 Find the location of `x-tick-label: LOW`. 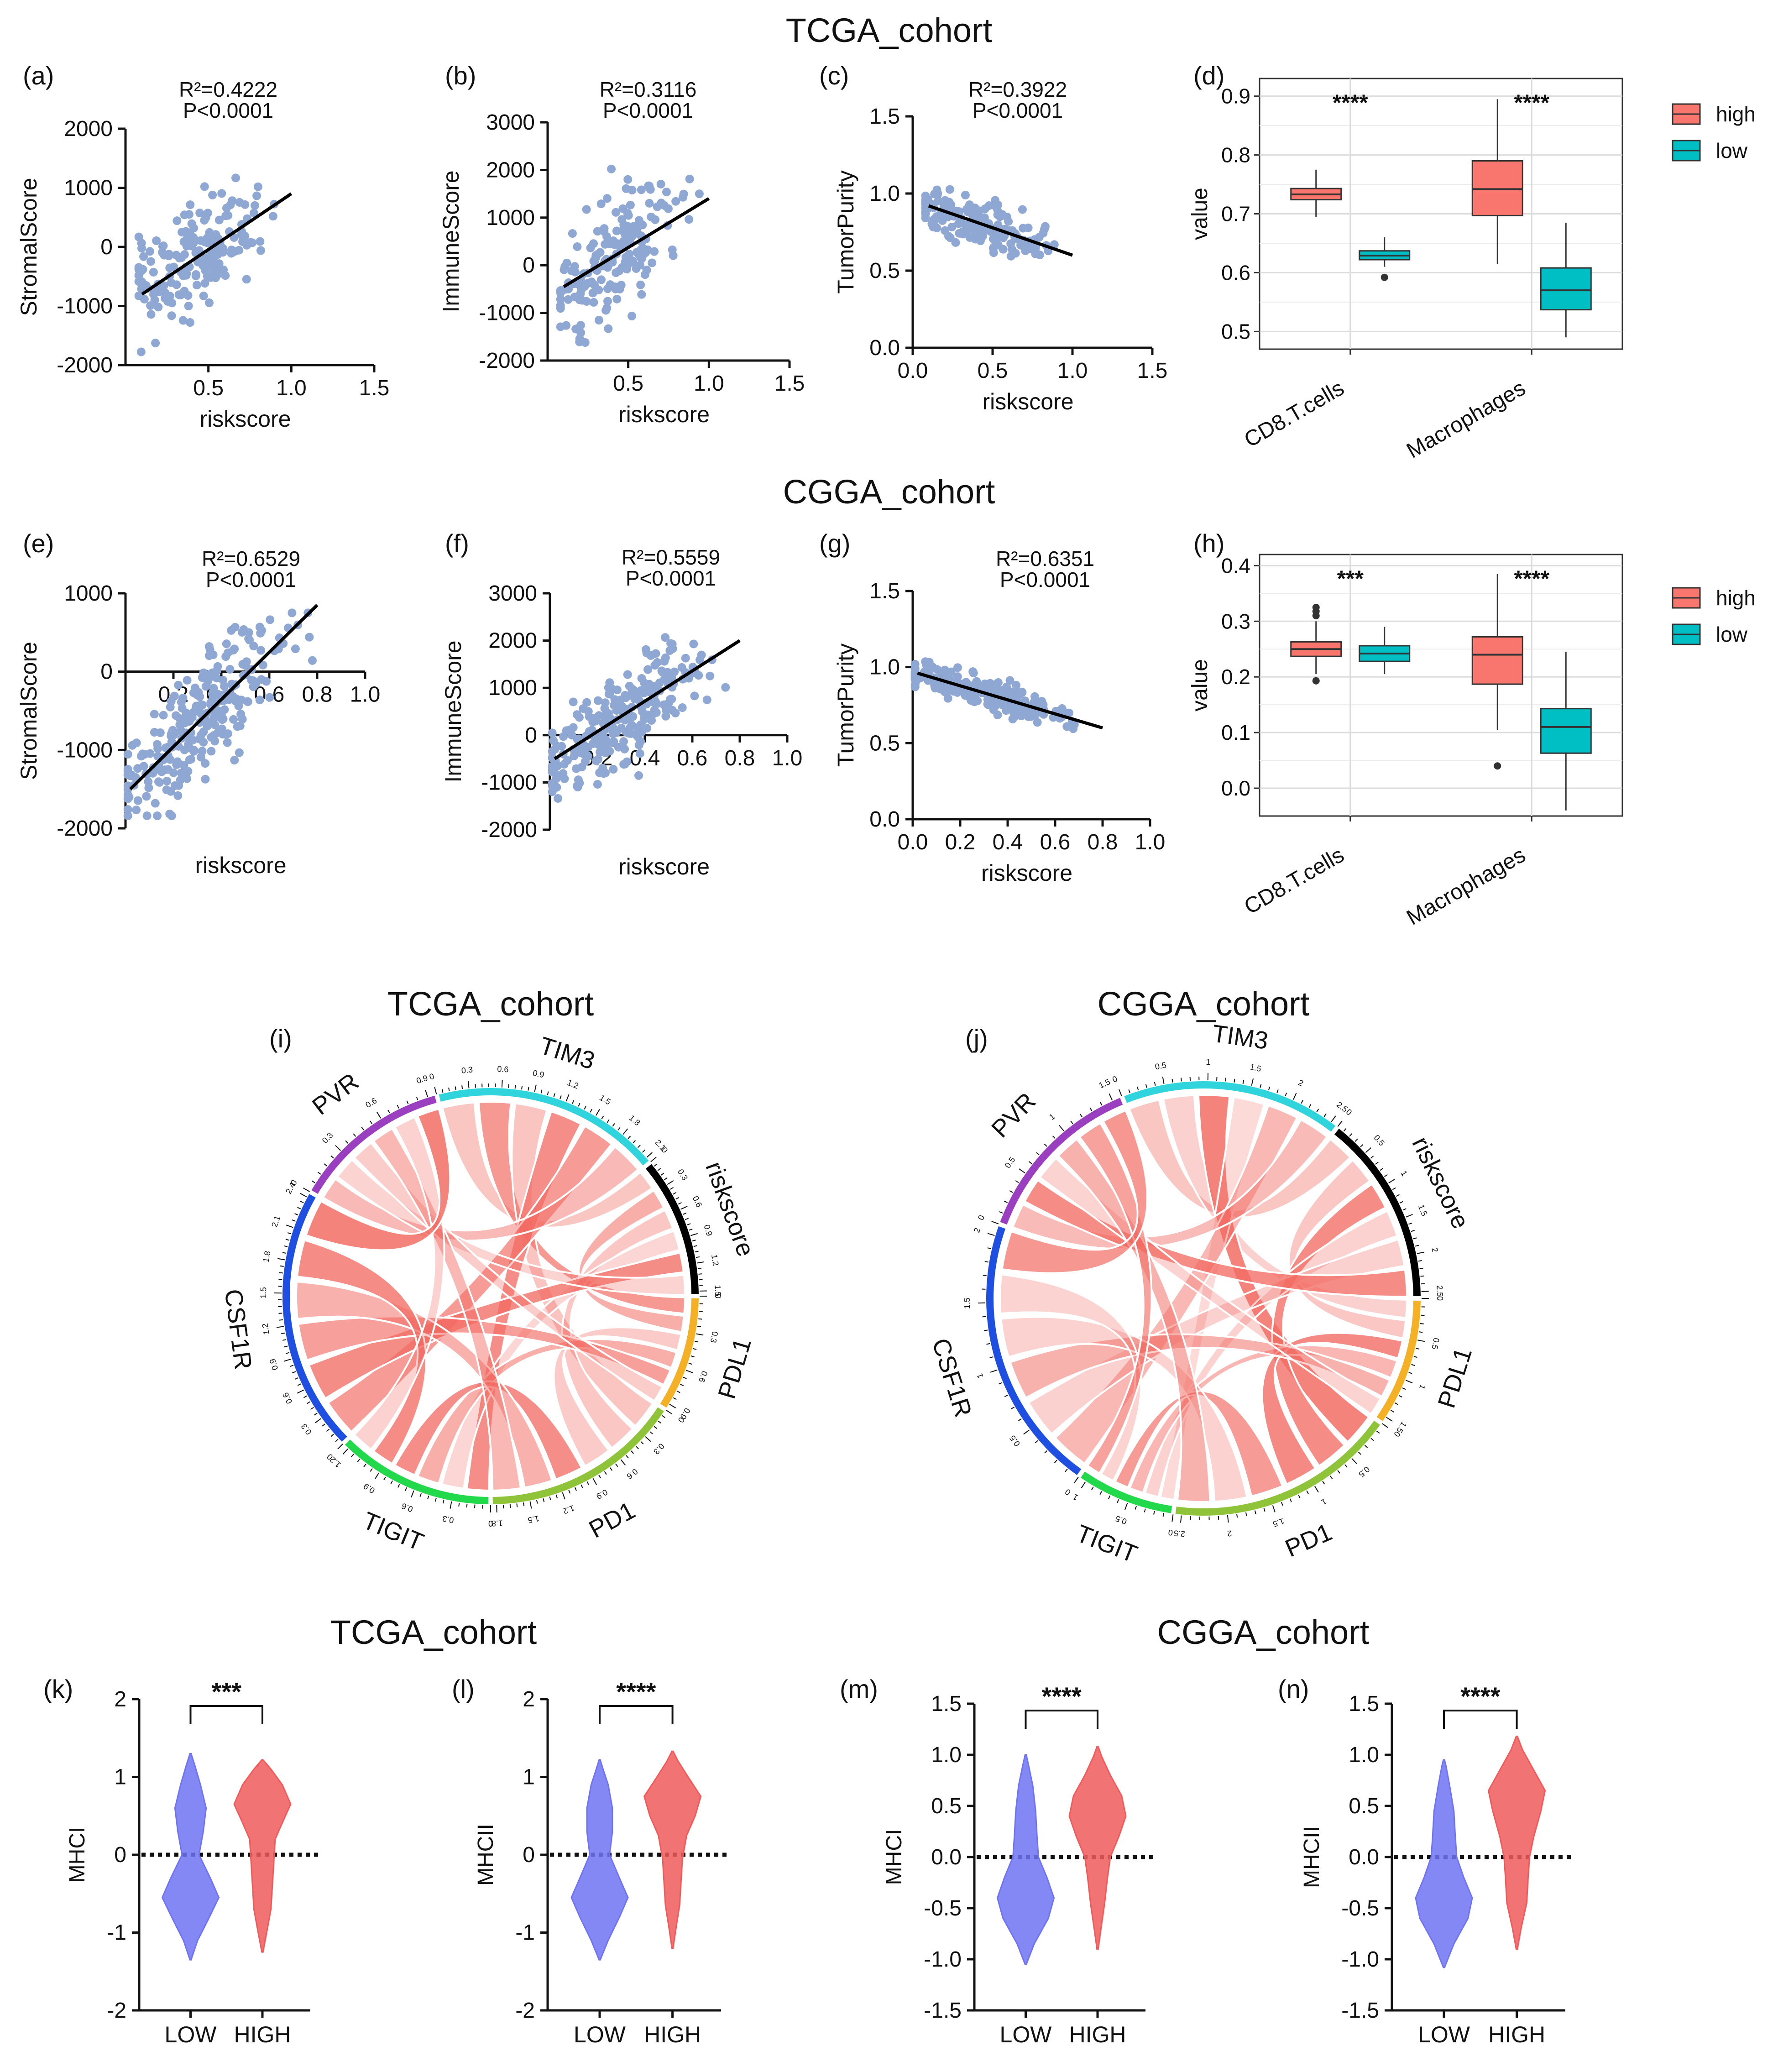

x-tick-label: LOW is located at coordinates (1026, 2035).